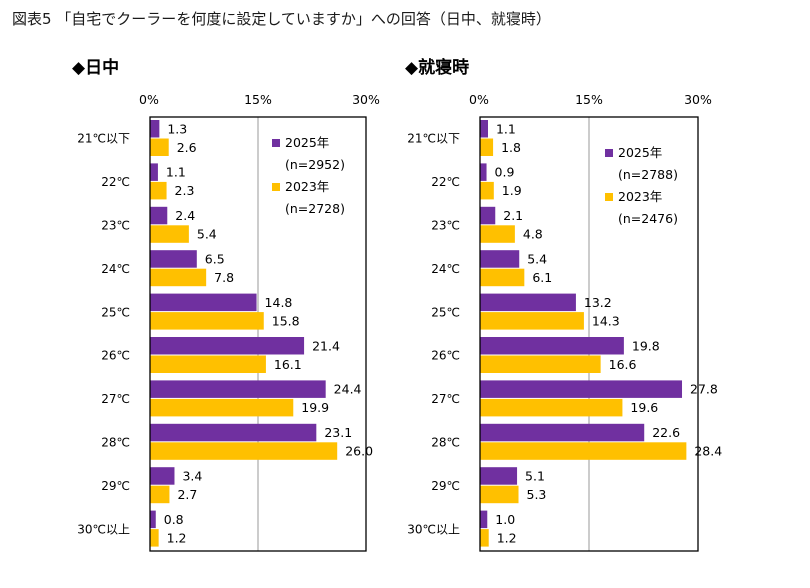 This screenshot has height=588, width=810. Describe the element at coordinates (537, 494) in the screenshot. I see `data-label: 5.3` at that location.